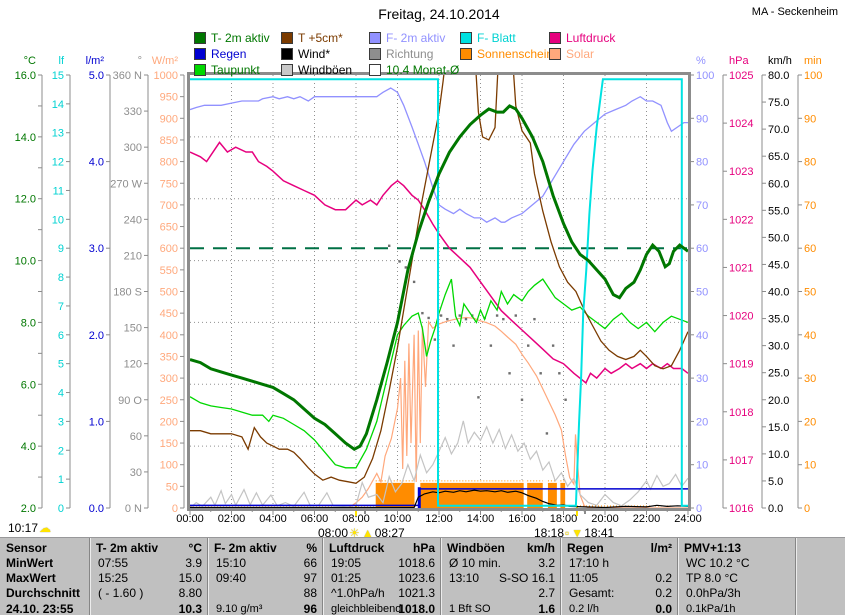  Describe the element at coordinates (741, 268) in the screenshot. I see `svg-text: 1021` at that location.